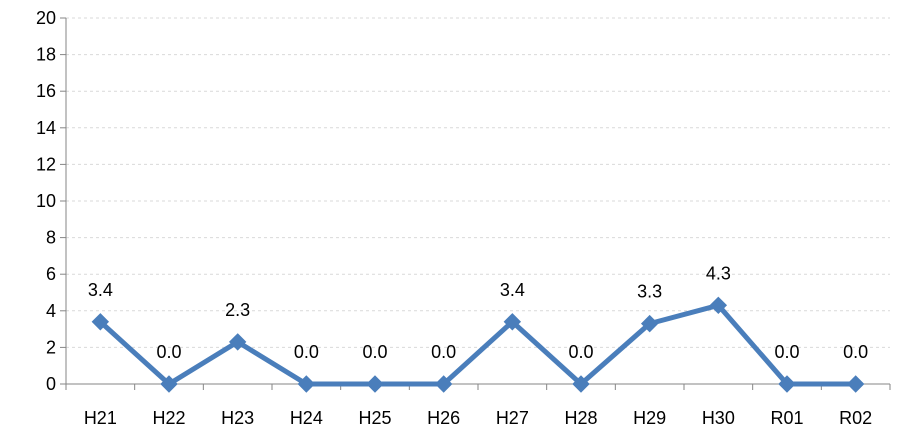  What do you see at coordinates (580, 418) in the screenshot?
I see `x-tick-label: H28` at bounding box center [580, 418].